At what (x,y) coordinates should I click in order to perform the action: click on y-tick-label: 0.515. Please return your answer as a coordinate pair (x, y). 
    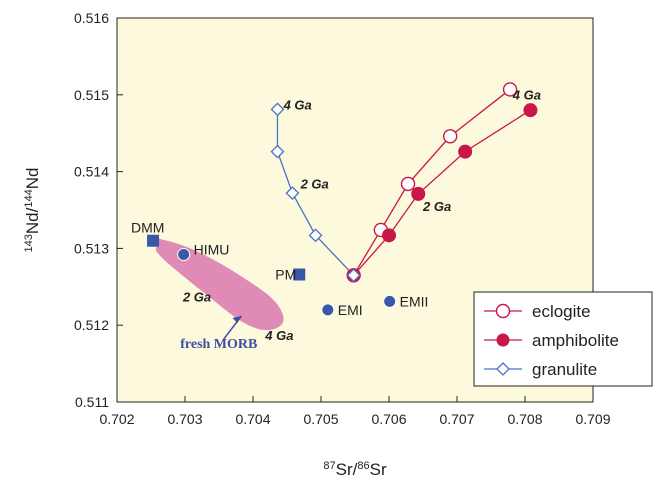
    Looking at the image, I should click on (91, 95).